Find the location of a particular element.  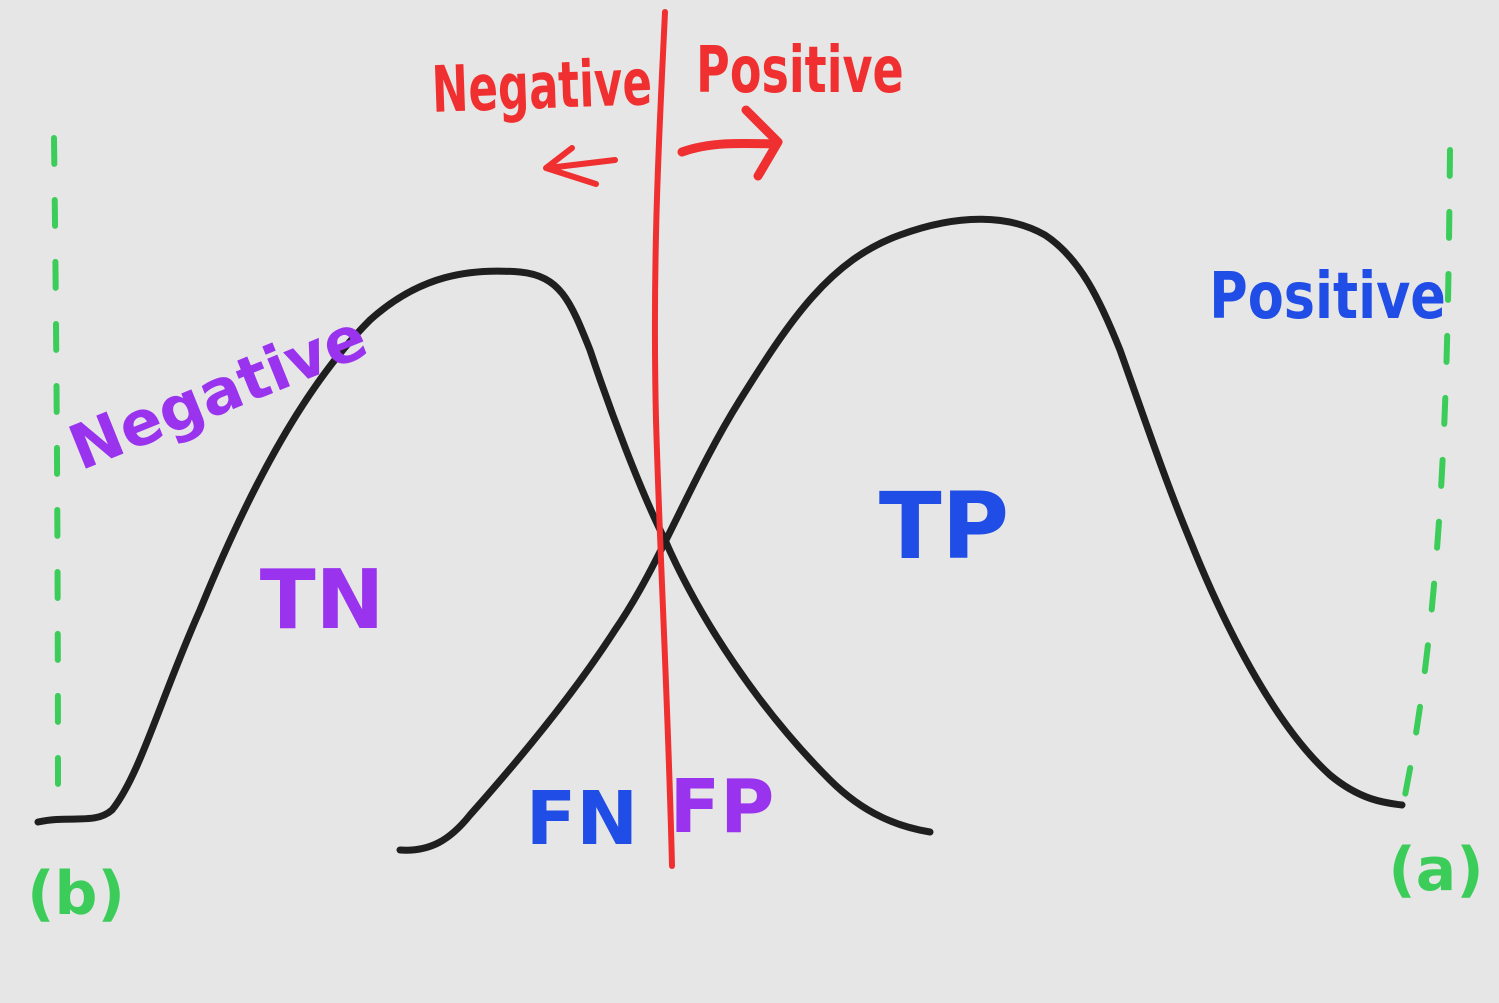

left-boundary-marker: (b) is located at coordinates (76, 894).